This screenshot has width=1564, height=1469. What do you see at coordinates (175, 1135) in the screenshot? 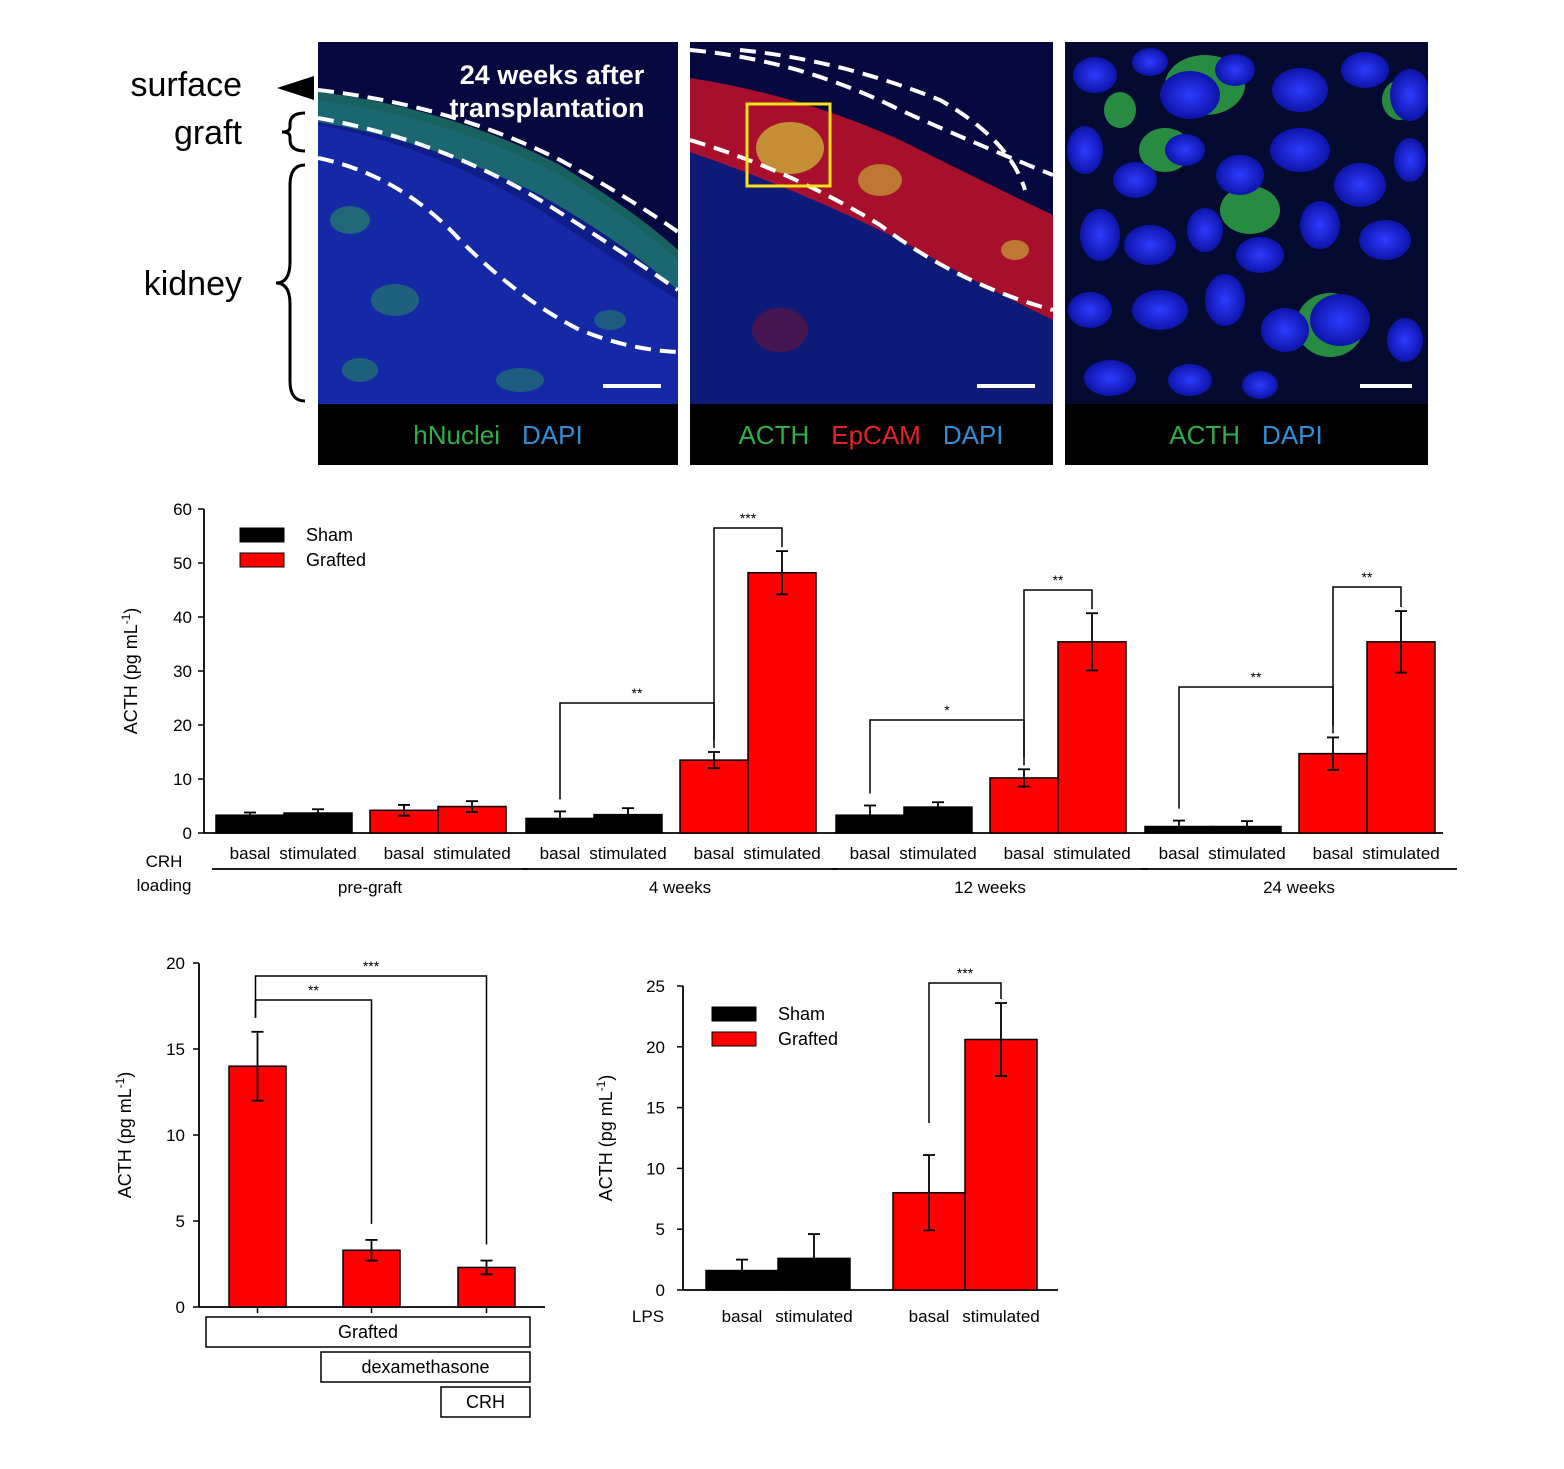
I see `y-tick-label: 10` at bounding box center [175, 1135].